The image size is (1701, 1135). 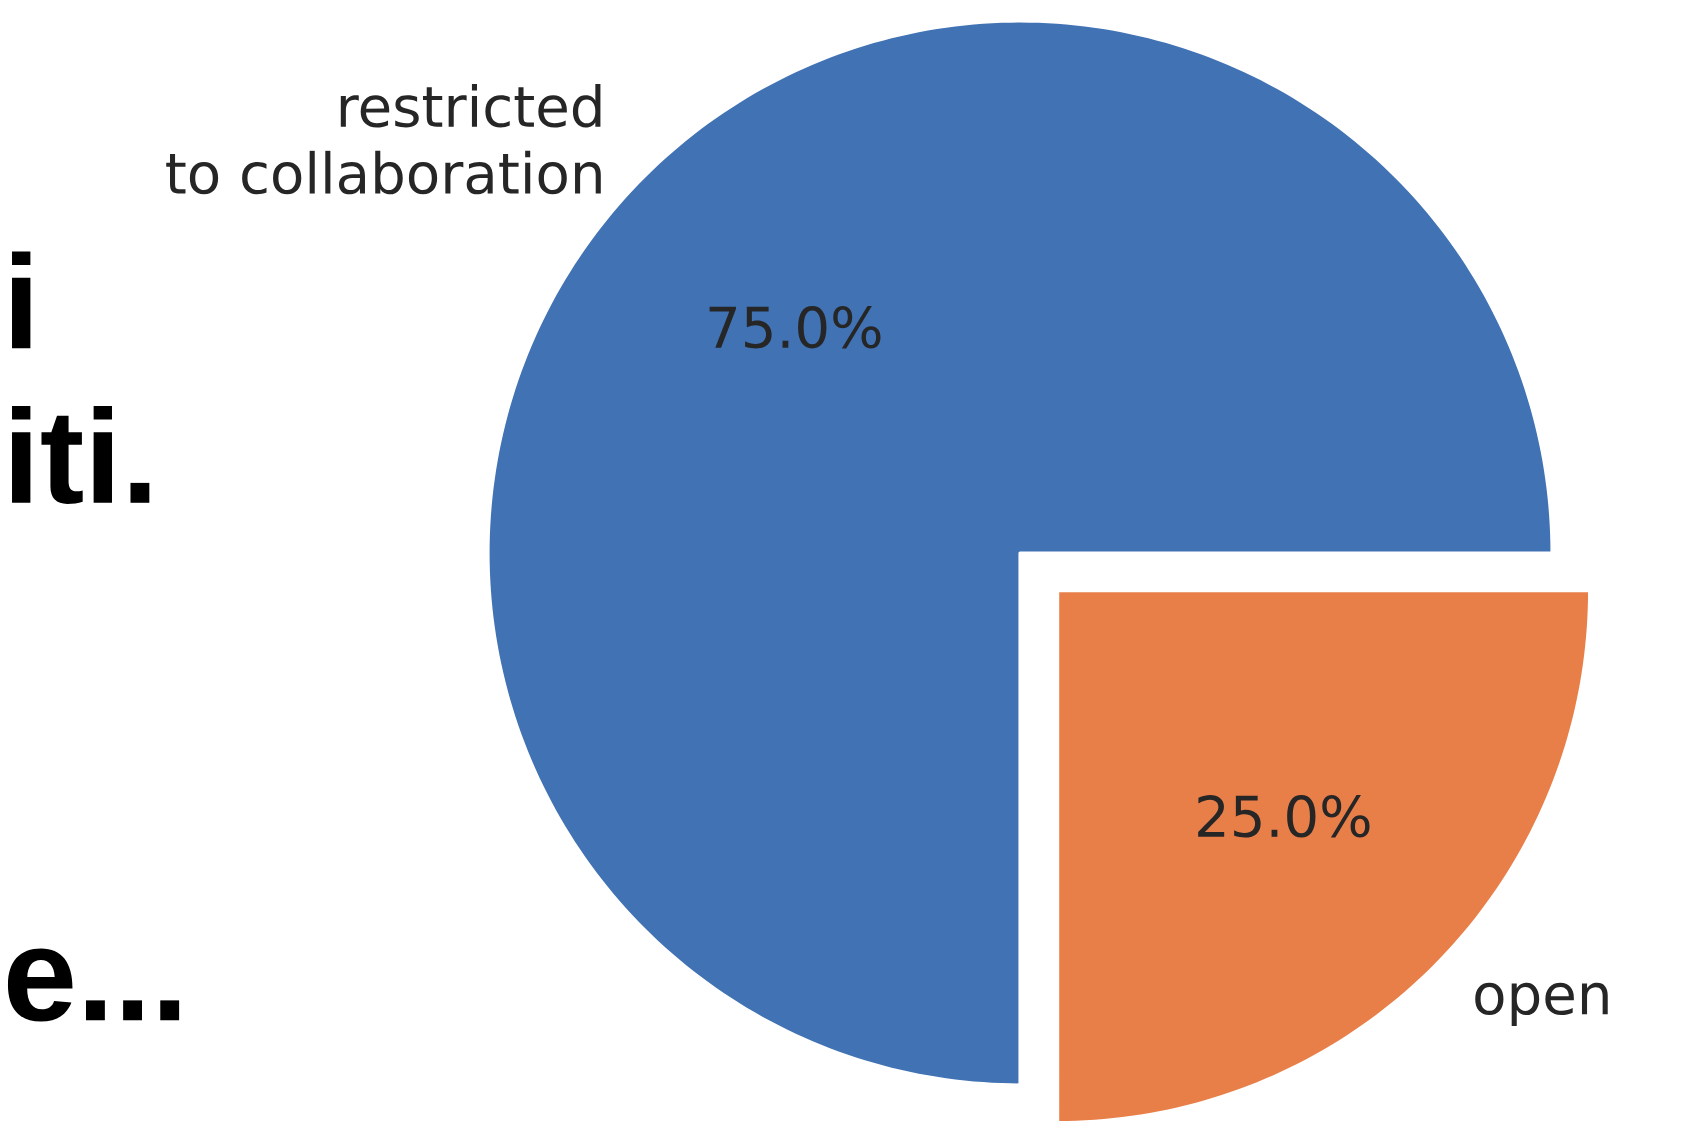 I want to click on slice-label: restricted to collaboration, so click(x=383, y=139).